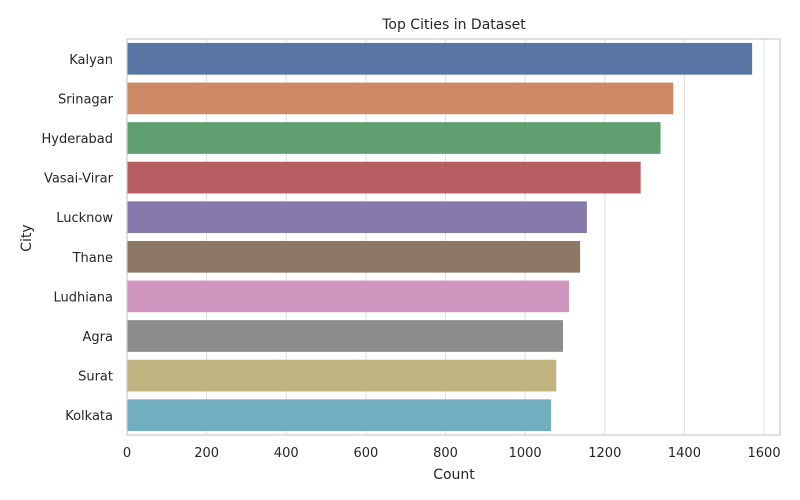 This screenshot has height=500, width=800. Describe the element at coordinates (98, 337) in the screenshot. I see `y-tick-label: Agra` at that location.